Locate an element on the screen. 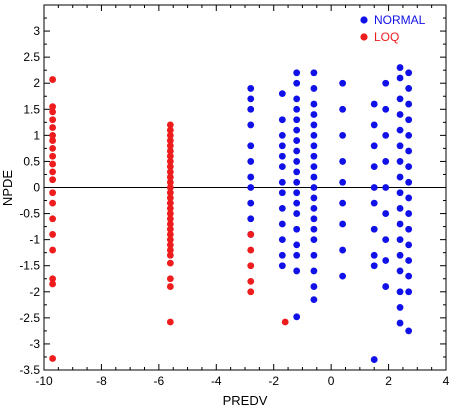  y-tick-label: -2 is located at coordinates (34, 292).